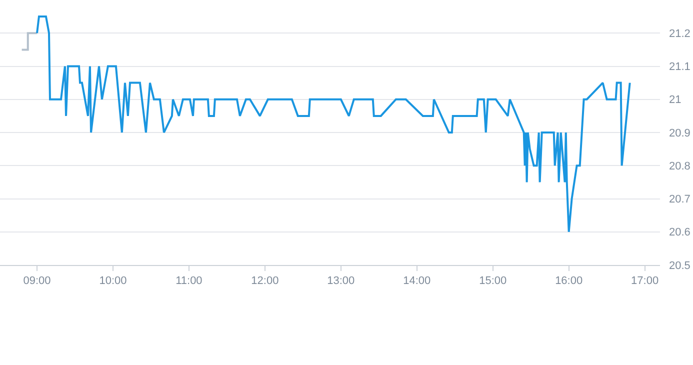 This screenshot has width=693, height=365. What do you see at coordinates (679, 232) in the screenshot?
I see `y-tick-label: 20.6` at bounding box center [679, 232].